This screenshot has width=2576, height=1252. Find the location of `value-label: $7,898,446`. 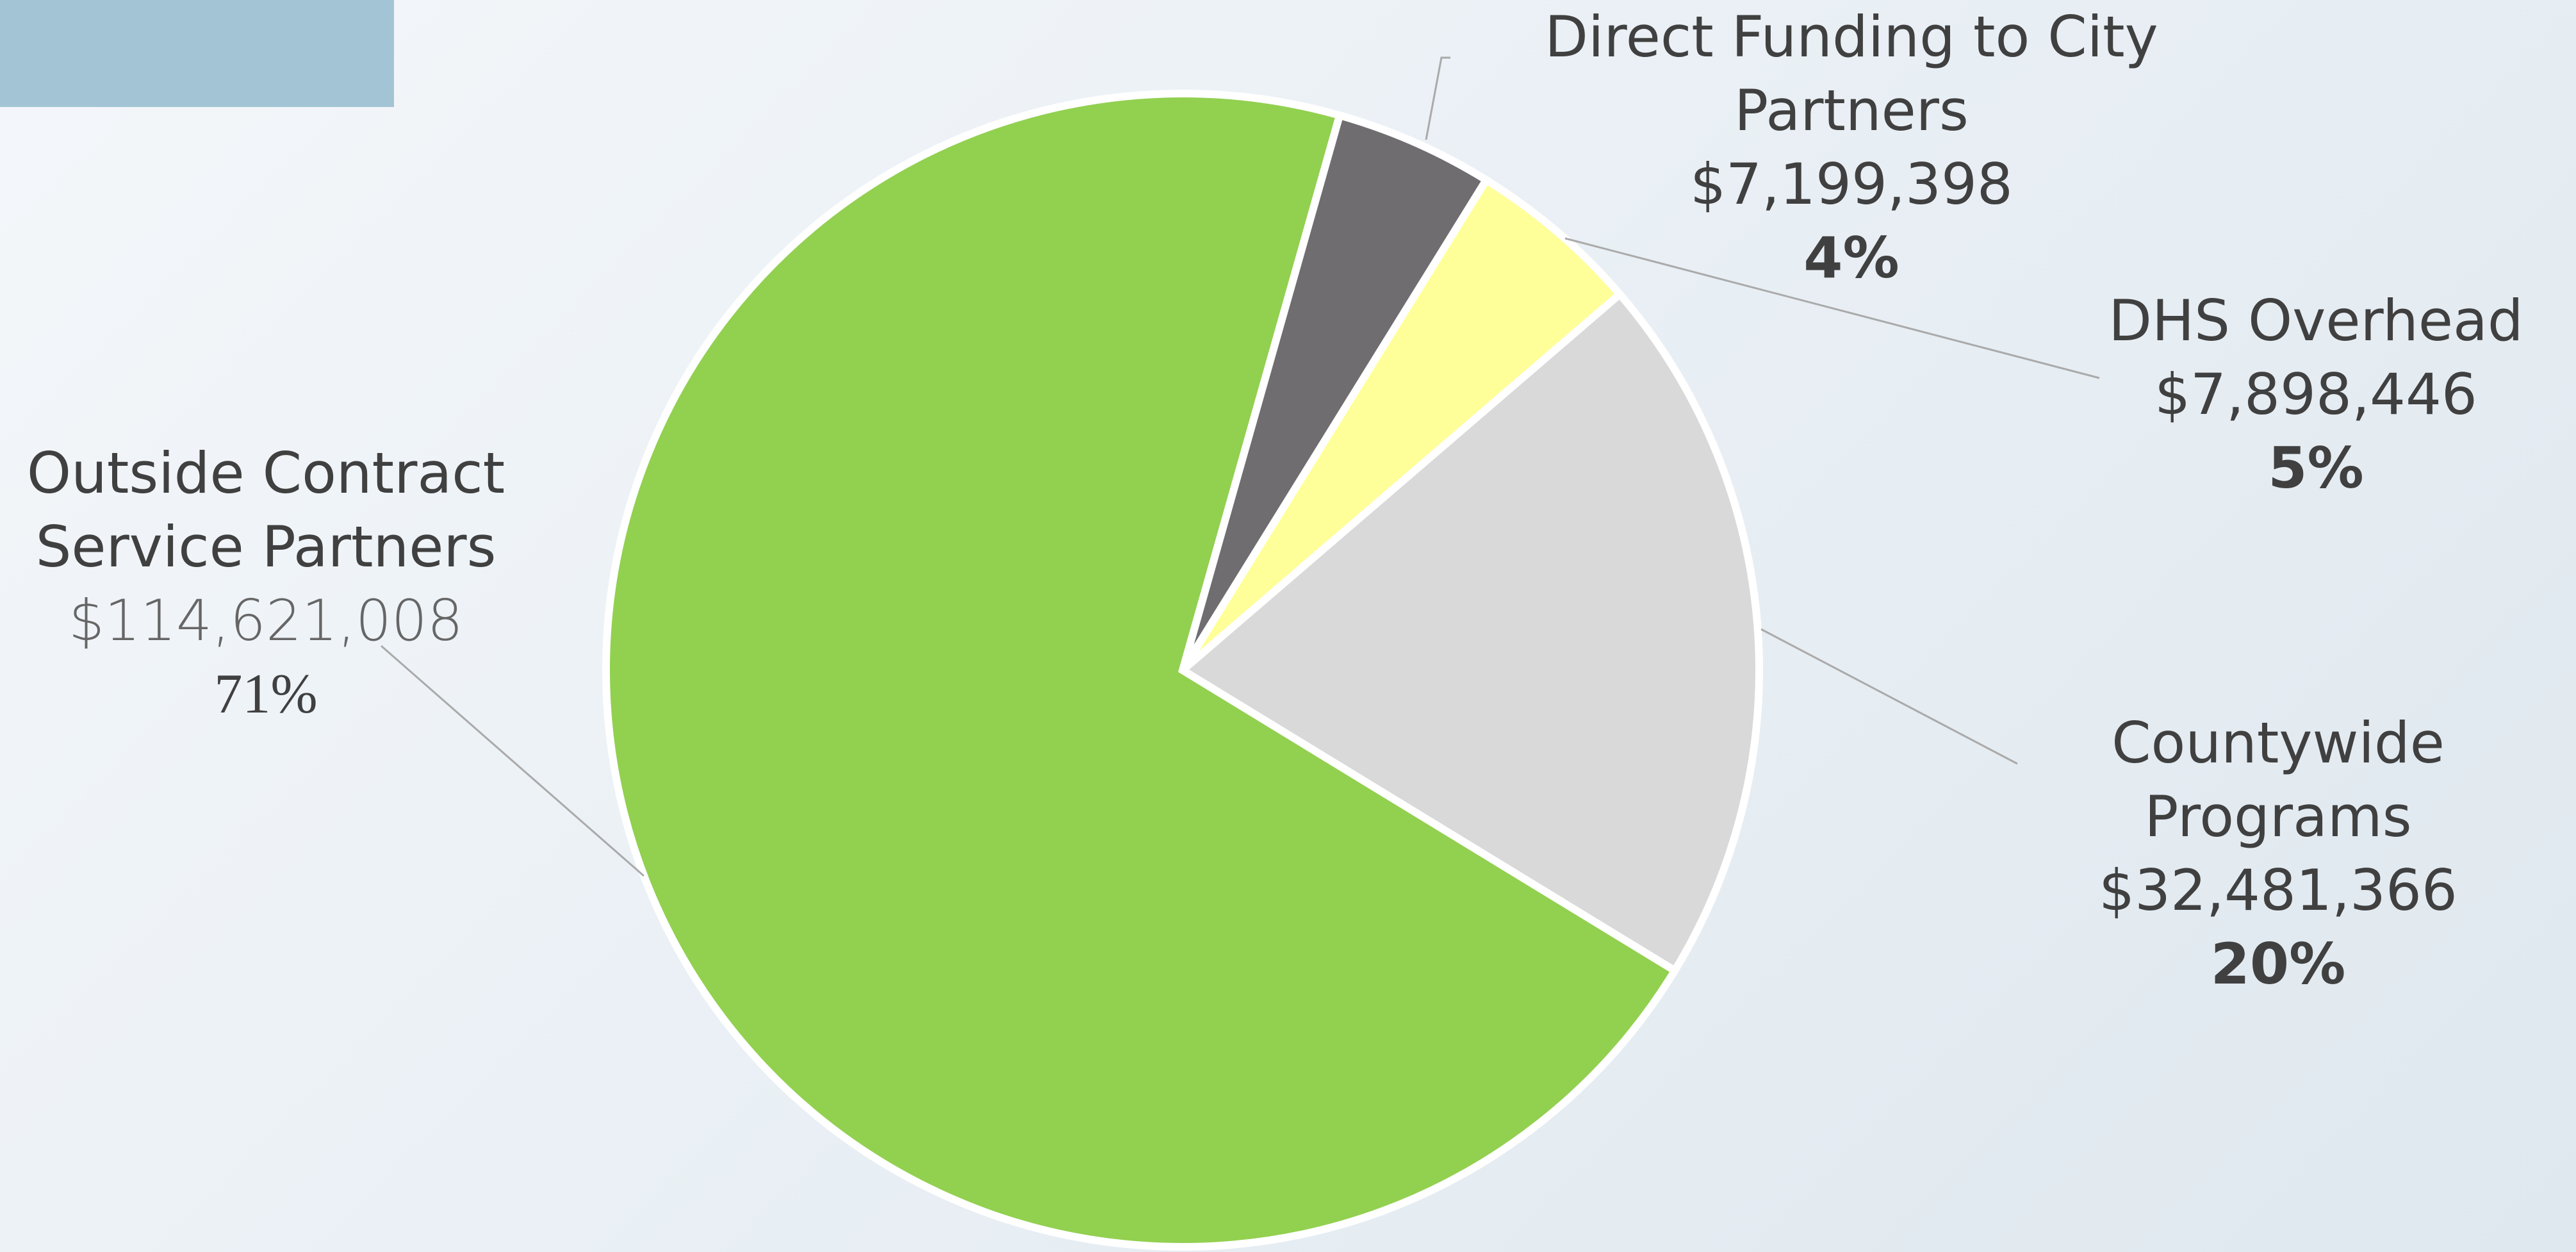

value-label: $7,898,446 is located at coordinates (2315, 394).